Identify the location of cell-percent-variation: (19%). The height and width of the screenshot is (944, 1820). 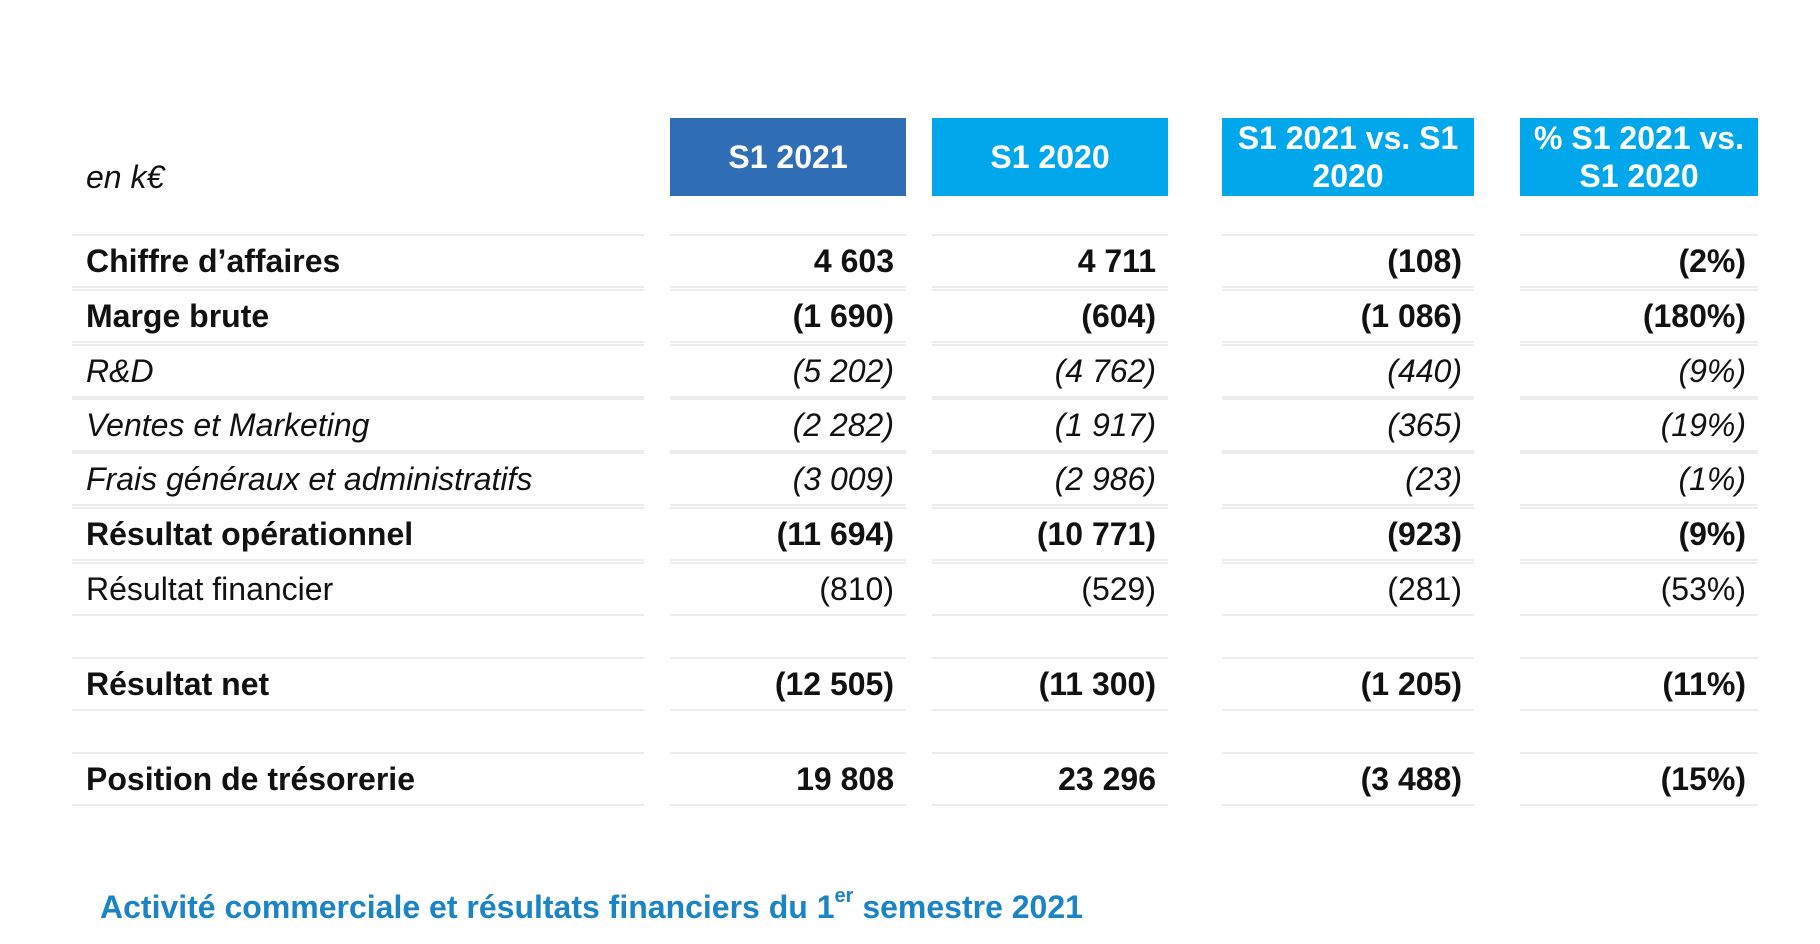
(1639, 425).